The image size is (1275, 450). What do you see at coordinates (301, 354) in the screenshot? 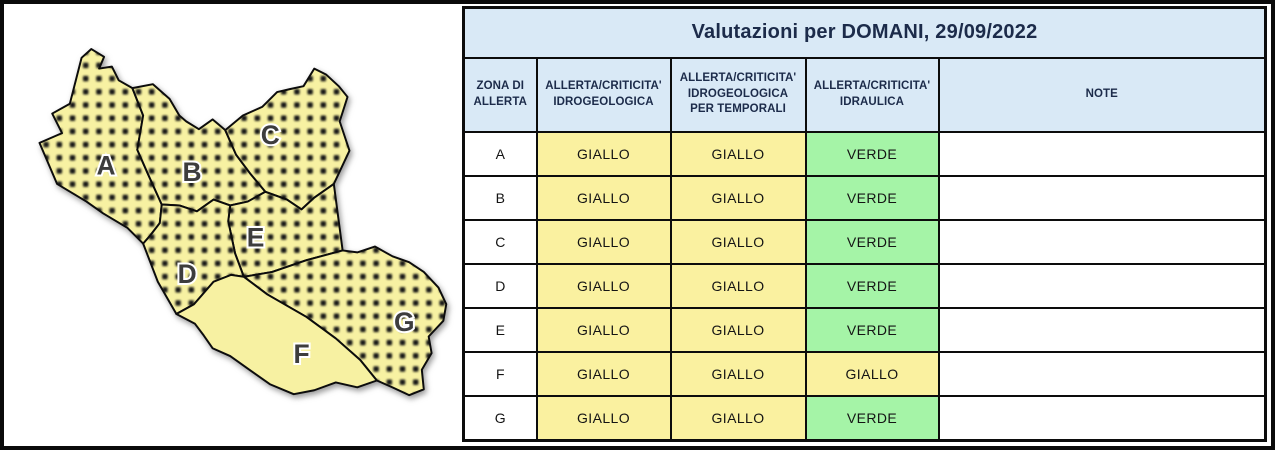
I see `map-zone-label-F: F` at bounding box center [301, 354].